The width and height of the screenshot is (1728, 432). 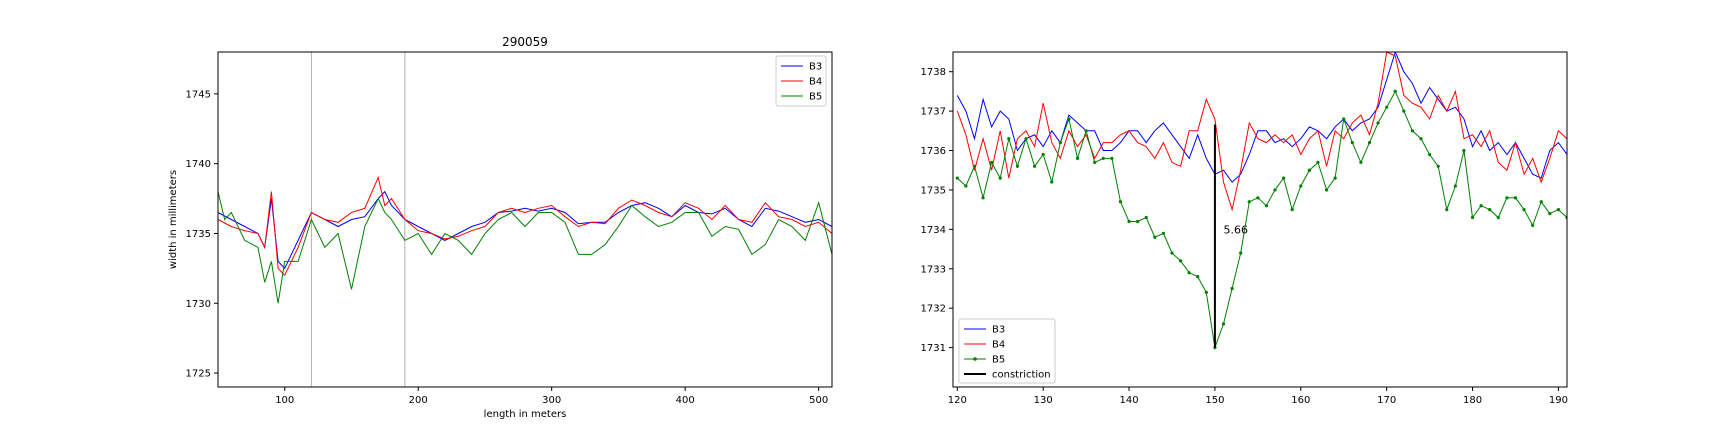 I want to click on right-series-b3, so click(x=1261, y=117).